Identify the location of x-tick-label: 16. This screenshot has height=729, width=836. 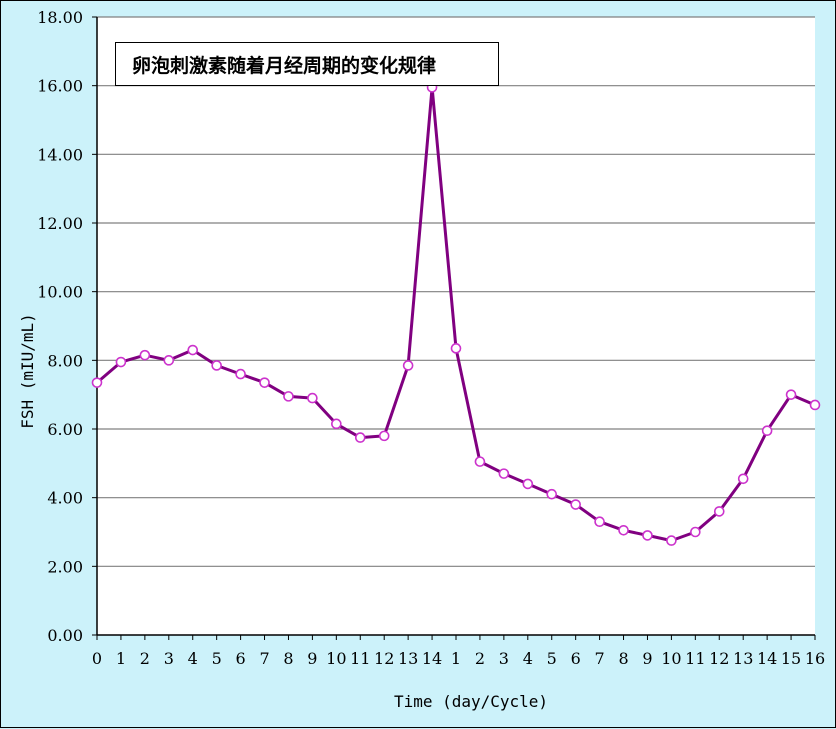
(815, 658).